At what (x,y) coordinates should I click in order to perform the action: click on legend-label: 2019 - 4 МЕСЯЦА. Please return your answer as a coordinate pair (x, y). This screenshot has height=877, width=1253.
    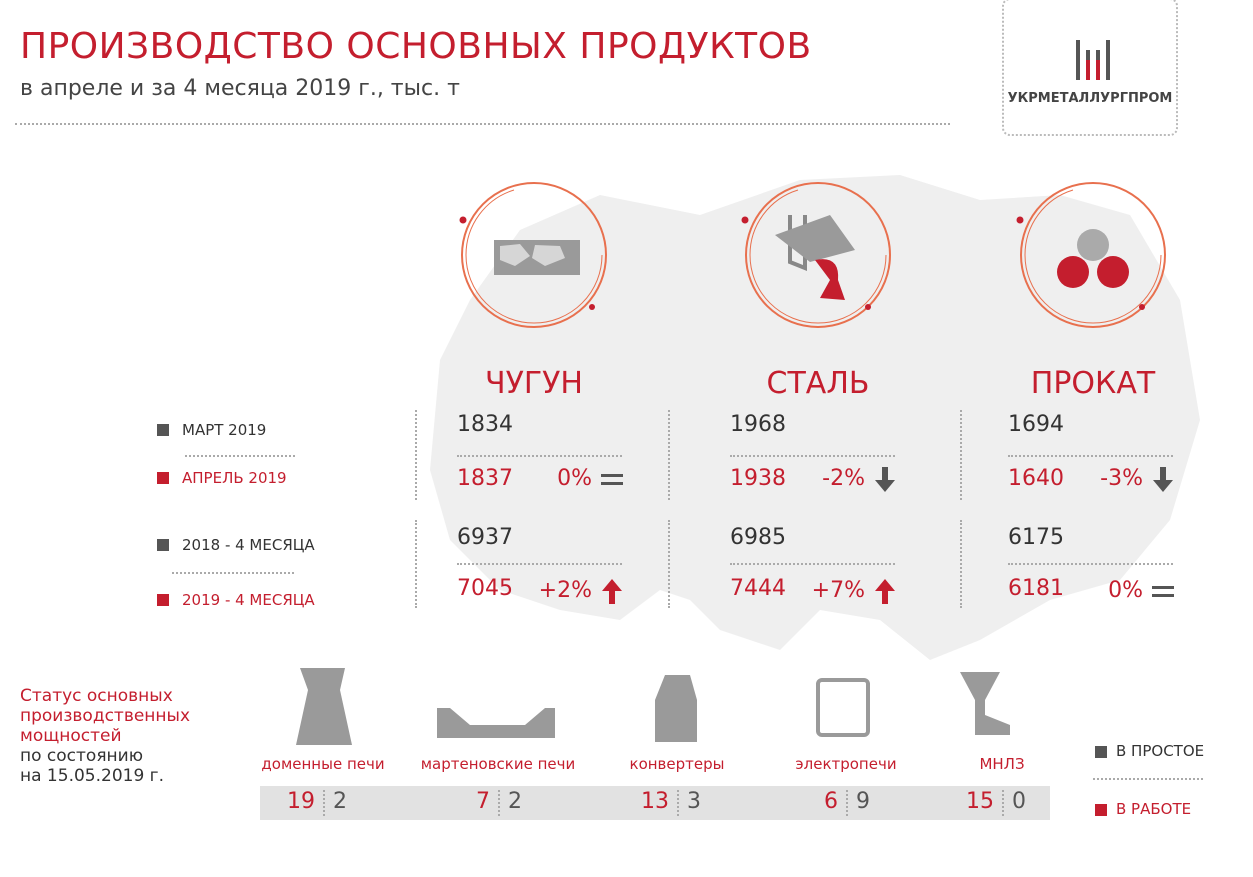
    Looking at the image, I should click on (248, 600).